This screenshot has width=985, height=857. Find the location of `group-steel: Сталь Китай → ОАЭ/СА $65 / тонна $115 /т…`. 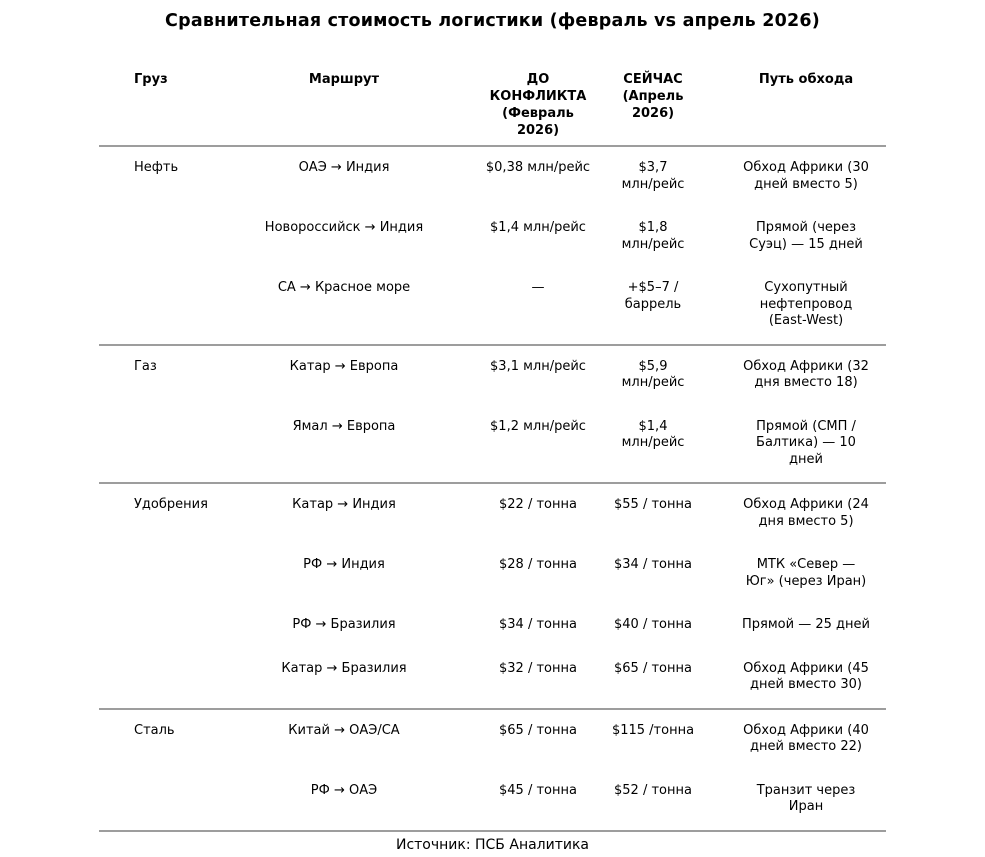

group-steel: Сталь Китай → ОАЭ/СА $65 / тонна $115 /т… is located at coordinates (492, 769).